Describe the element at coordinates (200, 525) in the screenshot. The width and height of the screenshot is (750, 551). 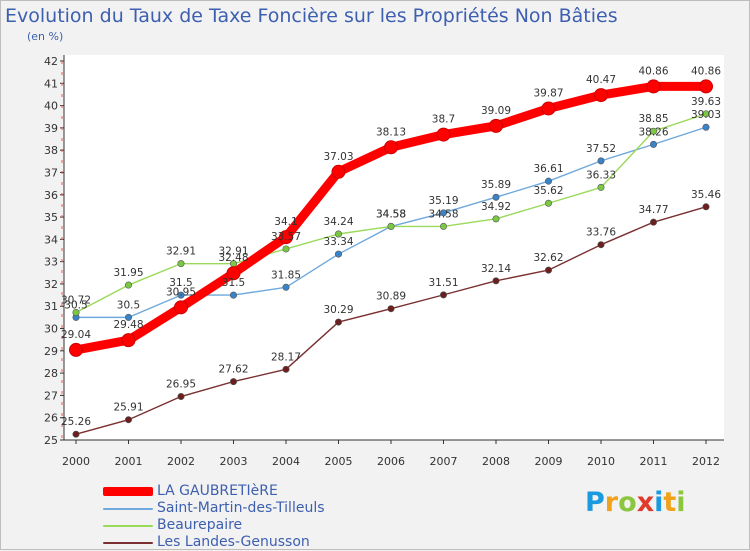
I see `legend-label: Beaurepaire` at that location.